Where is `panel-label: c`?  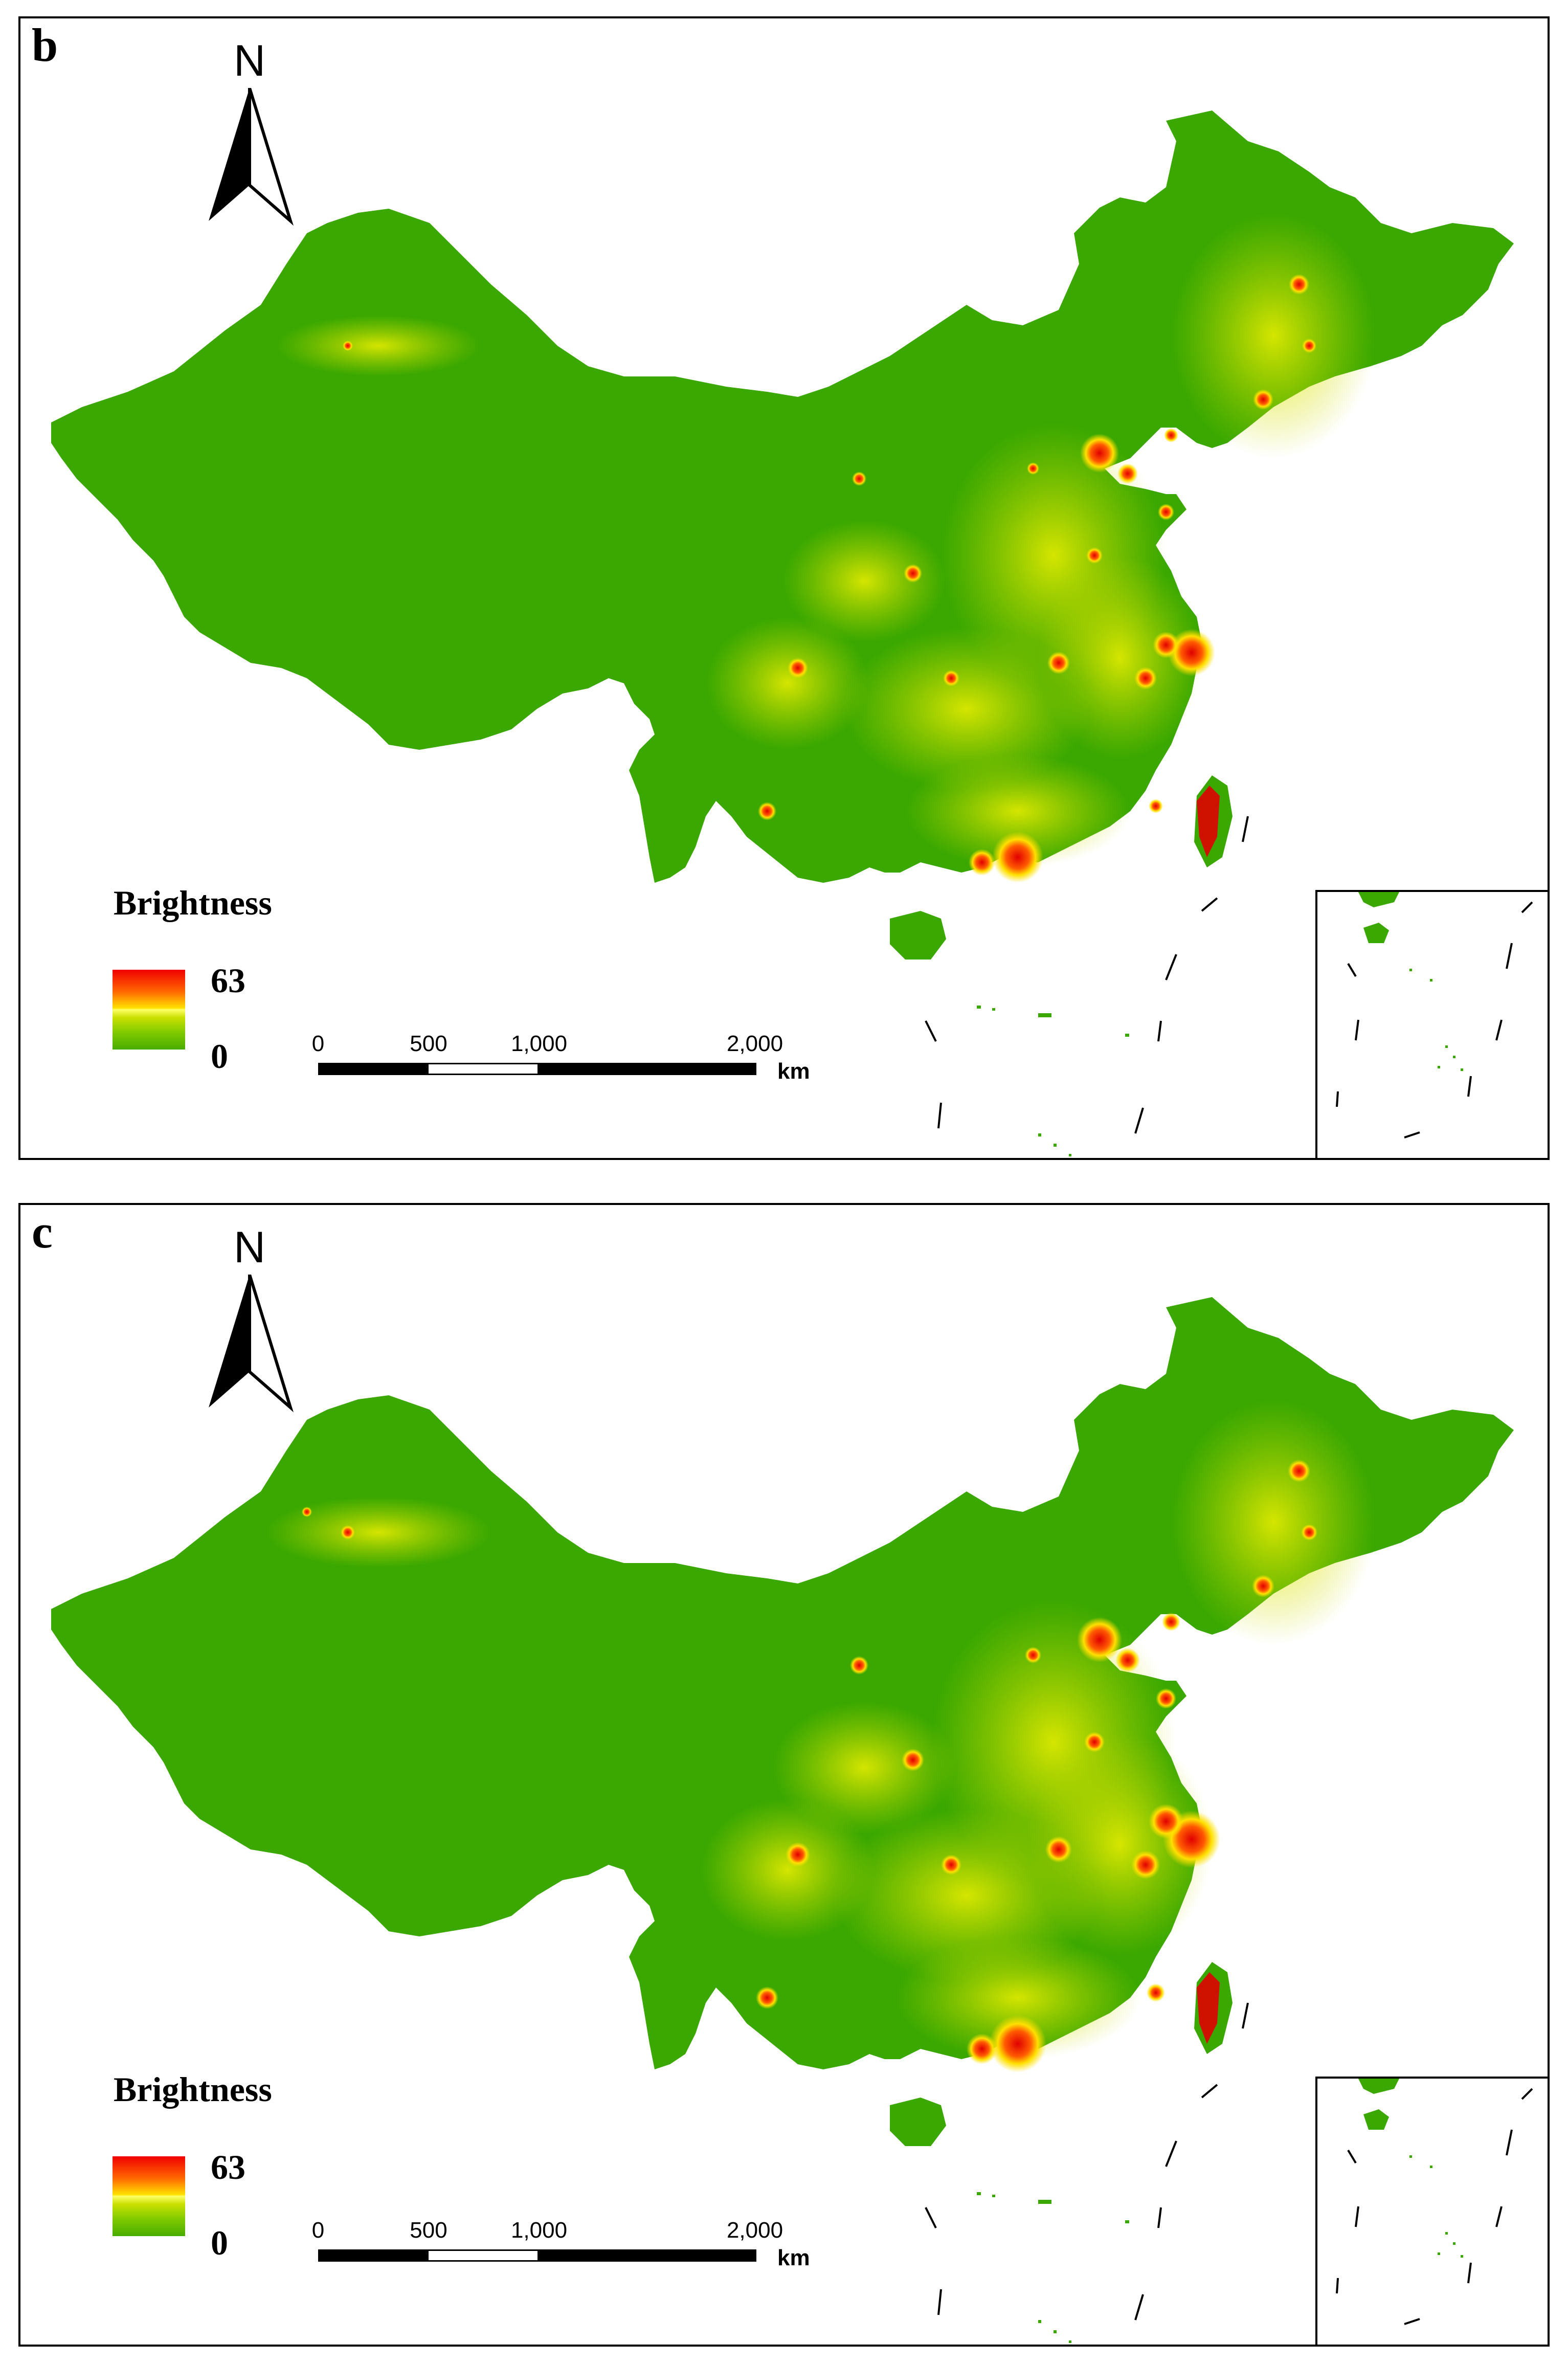
panel-label: c is located at coordinates (42, 1232).